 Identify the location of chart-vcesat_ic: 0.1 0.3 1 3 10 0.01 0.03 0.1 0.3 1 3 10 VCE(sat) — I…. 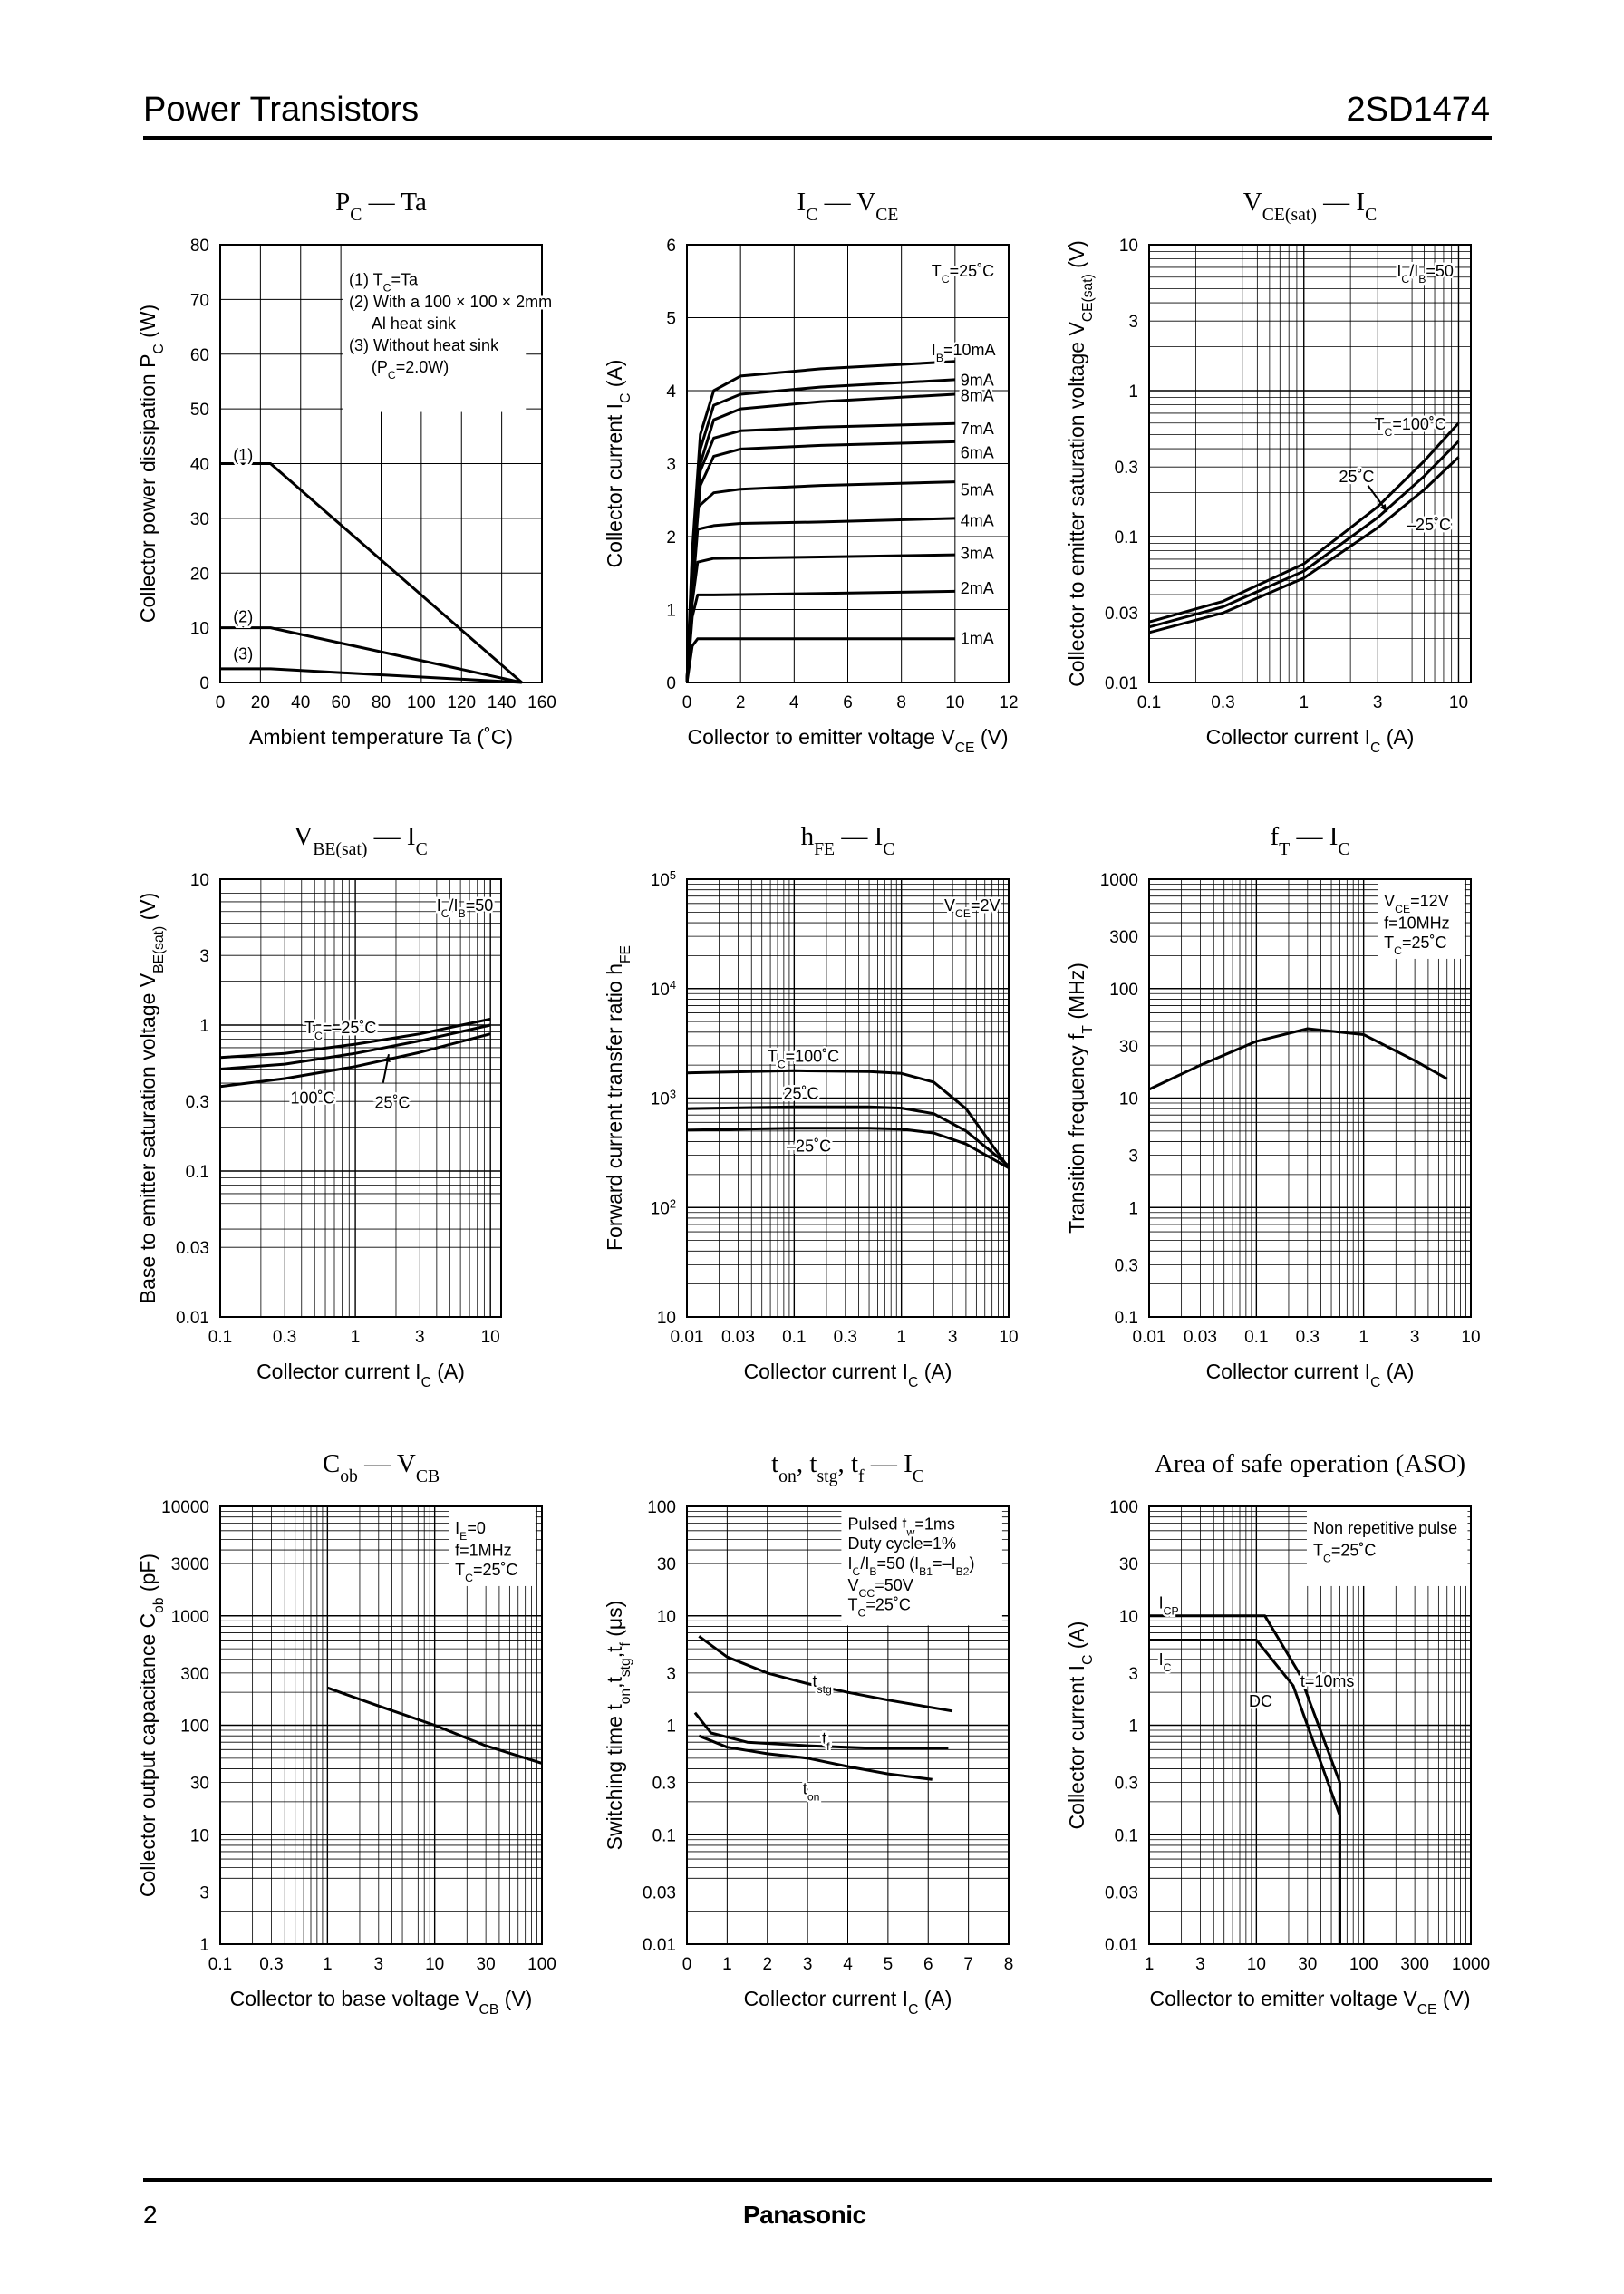
(1268, 472).